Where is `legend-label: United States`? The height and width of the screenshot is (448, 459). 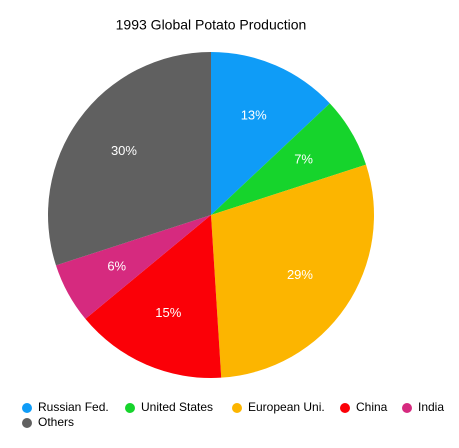 legend-label: United States is located at coordinates (177, 407).